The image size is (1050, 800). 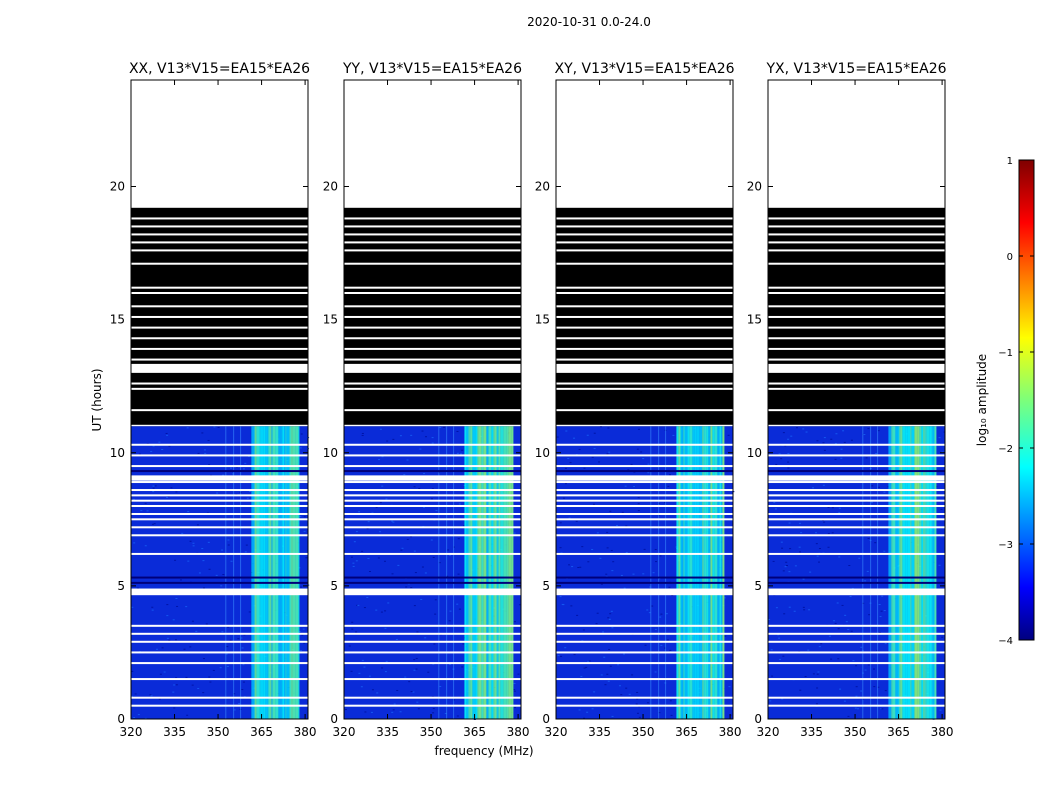 I want to click on panel-title: YX, V13*V15=EA15*EA26, so click(x=855, y=69).